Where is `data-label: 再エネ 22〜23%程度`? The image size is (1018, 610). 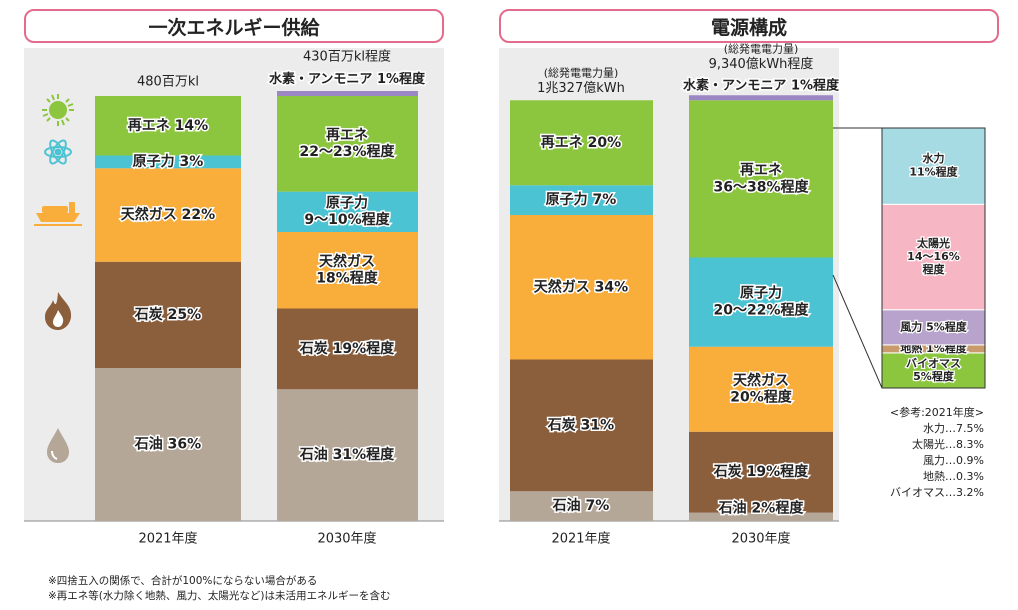
data-label: 再エネ 22〜23%程度 is located at coordinates (348, 143).